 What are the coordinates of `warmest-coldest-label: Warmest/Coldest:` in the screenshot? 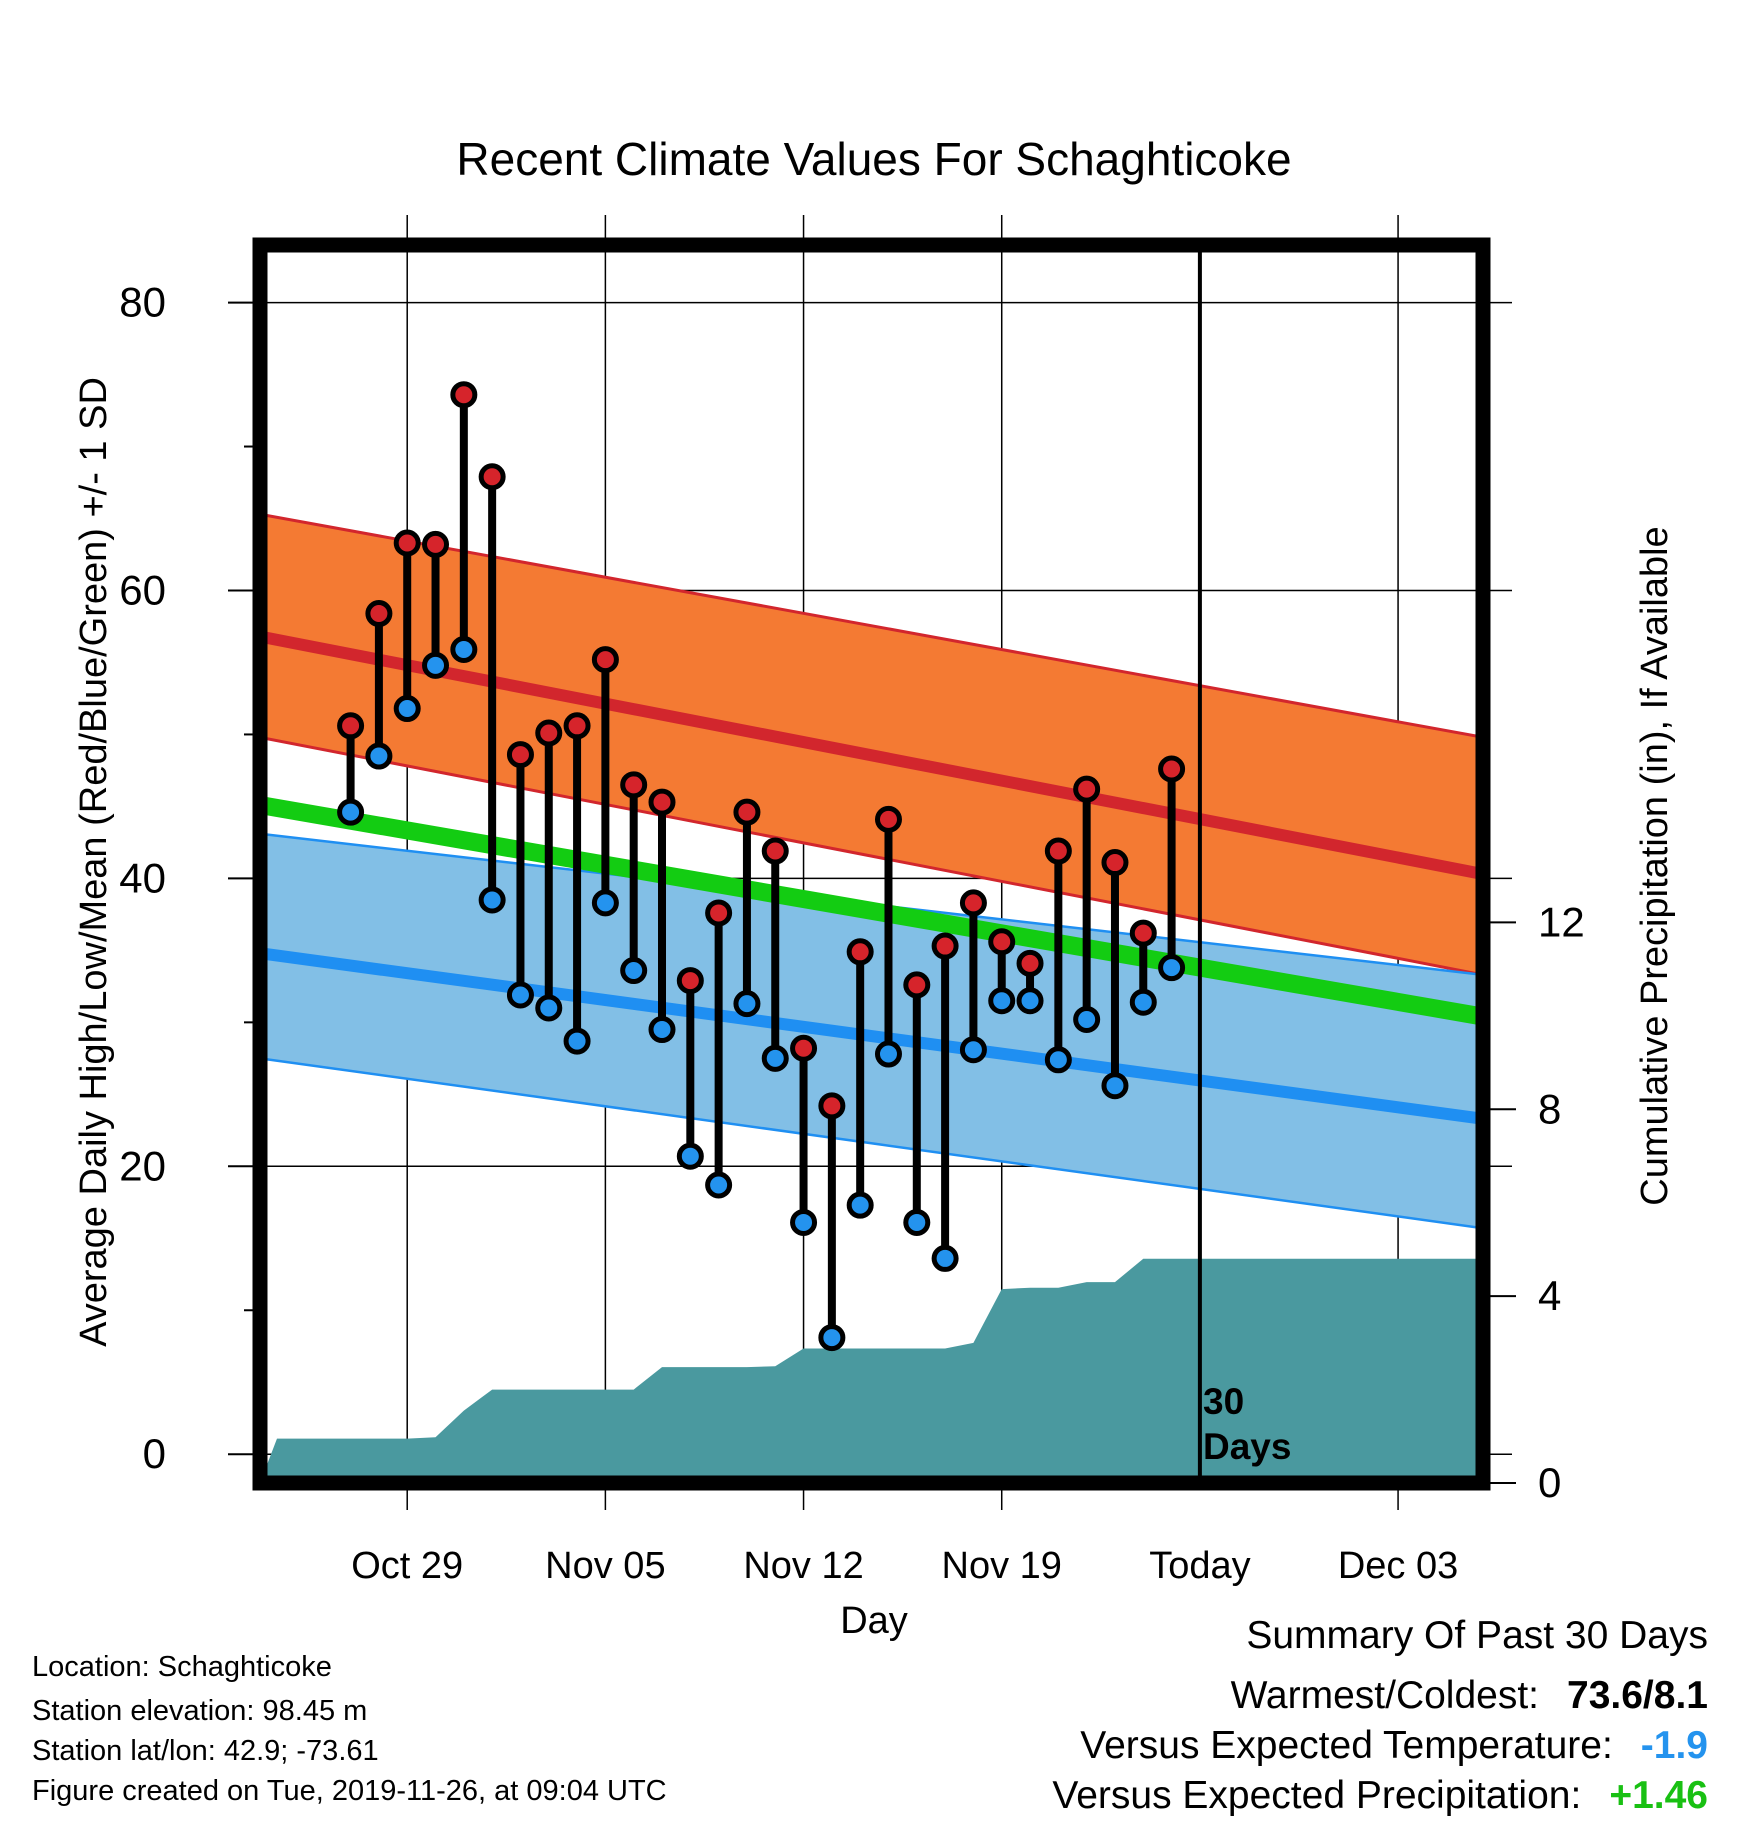 It's located at (1385, 1695).